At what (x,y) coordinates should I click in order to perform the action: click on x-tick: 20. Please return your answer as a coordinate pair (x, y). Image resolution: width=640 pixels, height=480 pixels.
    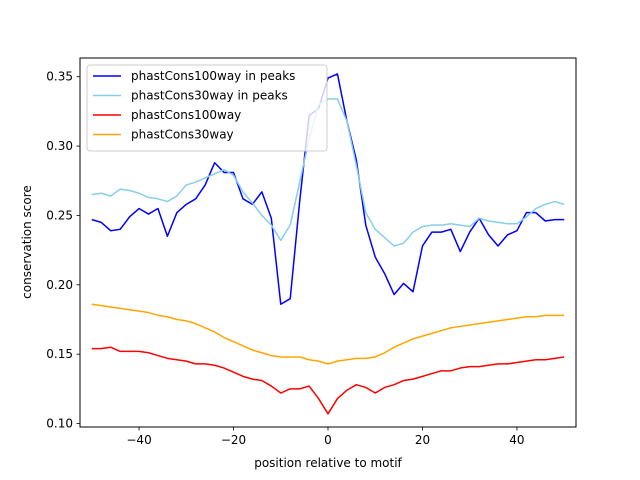
    Looking at the image, I should click on (422, 437).